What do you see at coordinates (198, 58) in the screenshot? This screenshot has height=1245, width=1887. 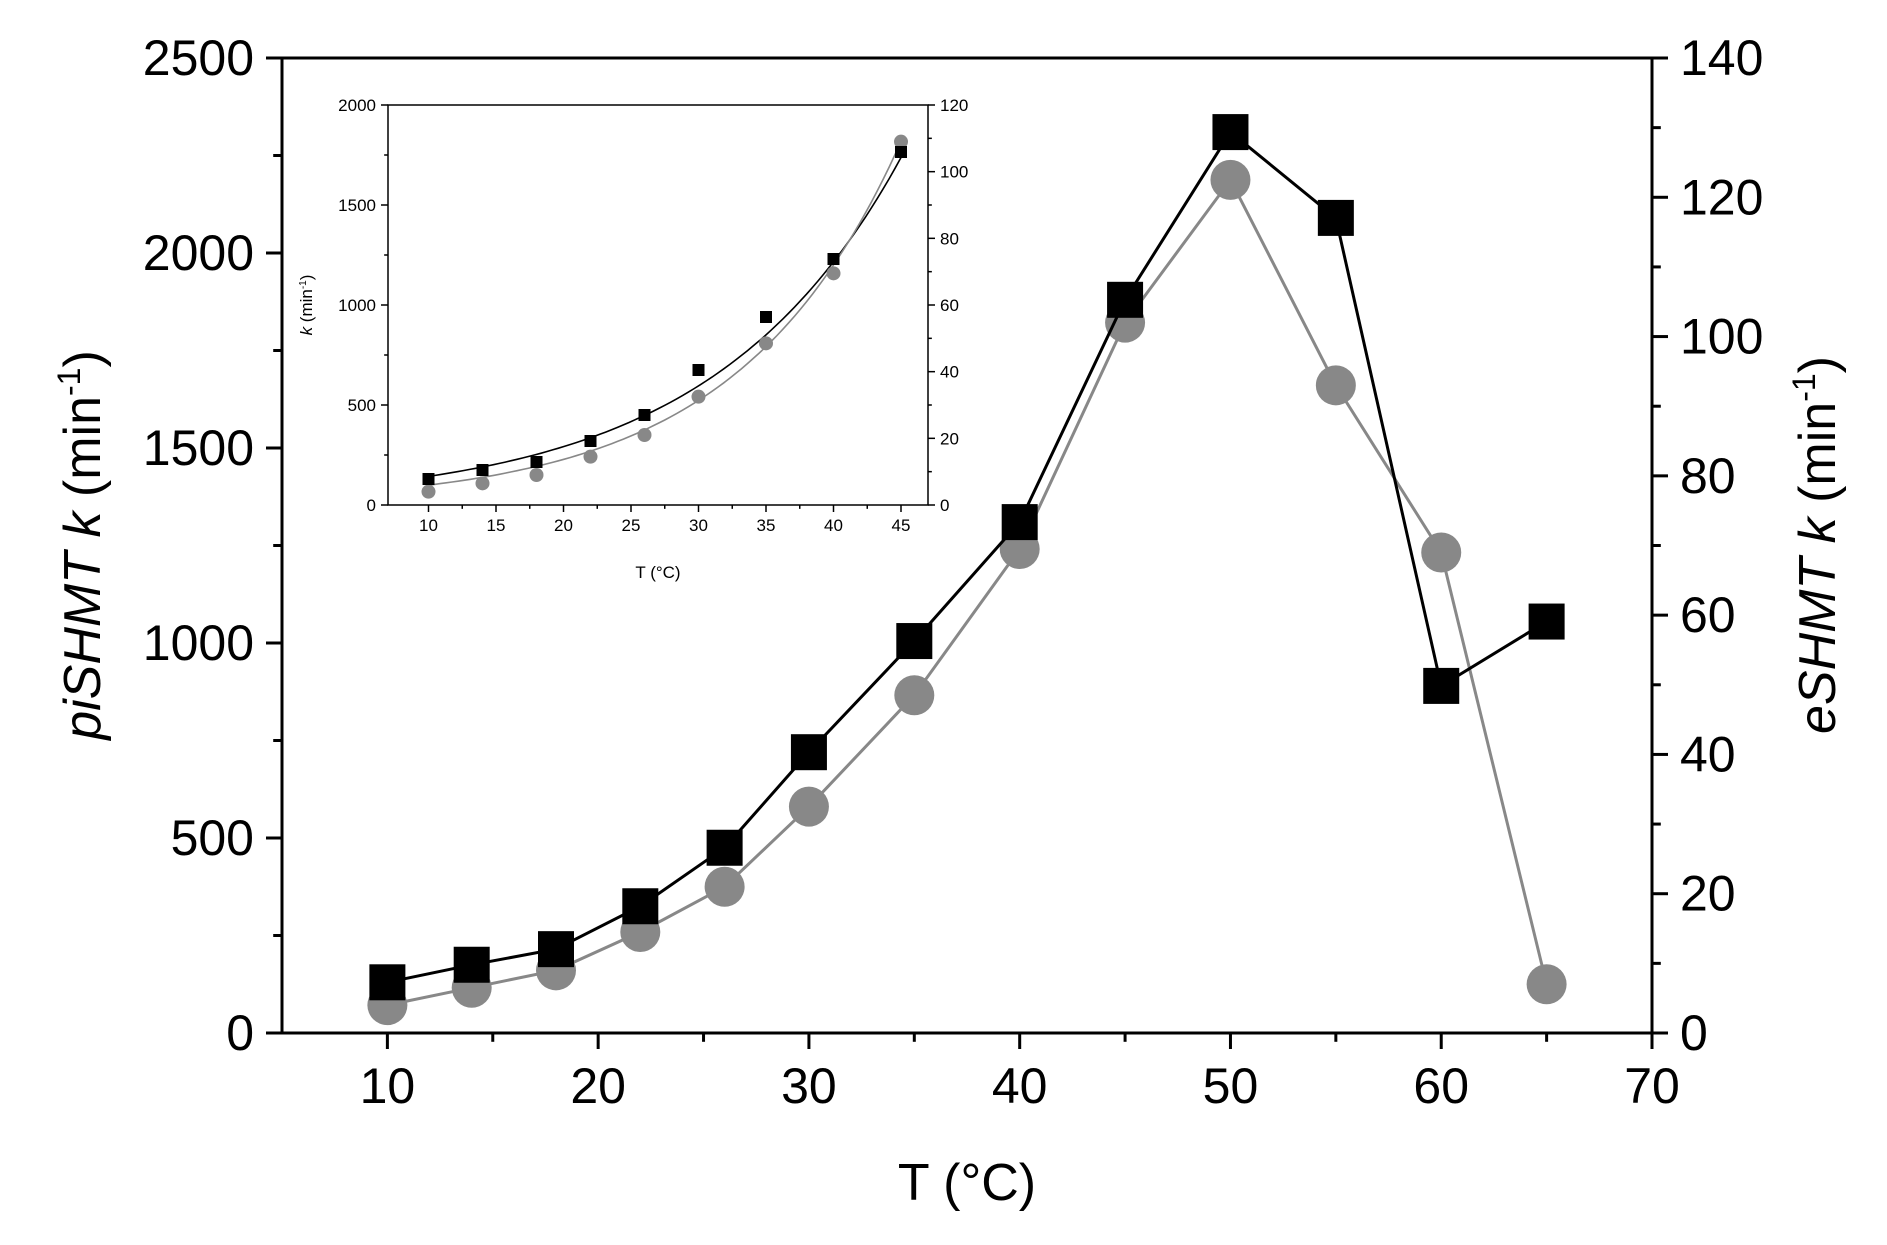 I see `main-y-left-tick-label: 2500` at bounding box center [198, 58].